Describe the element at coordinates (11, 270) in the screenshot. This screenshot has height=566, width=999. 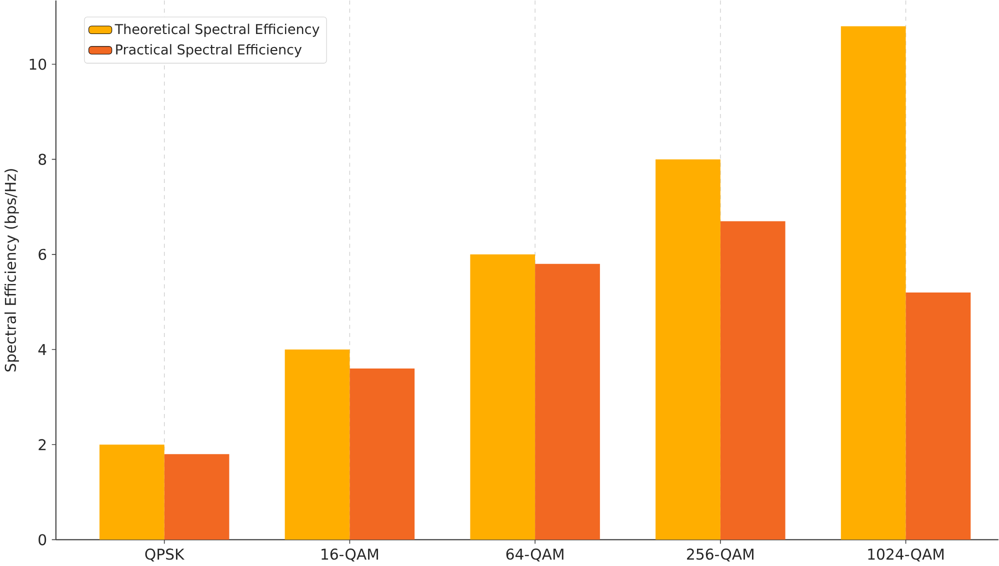
I see `y-axis-title: Spectral Efficiency (bps/Hz)` at that location.